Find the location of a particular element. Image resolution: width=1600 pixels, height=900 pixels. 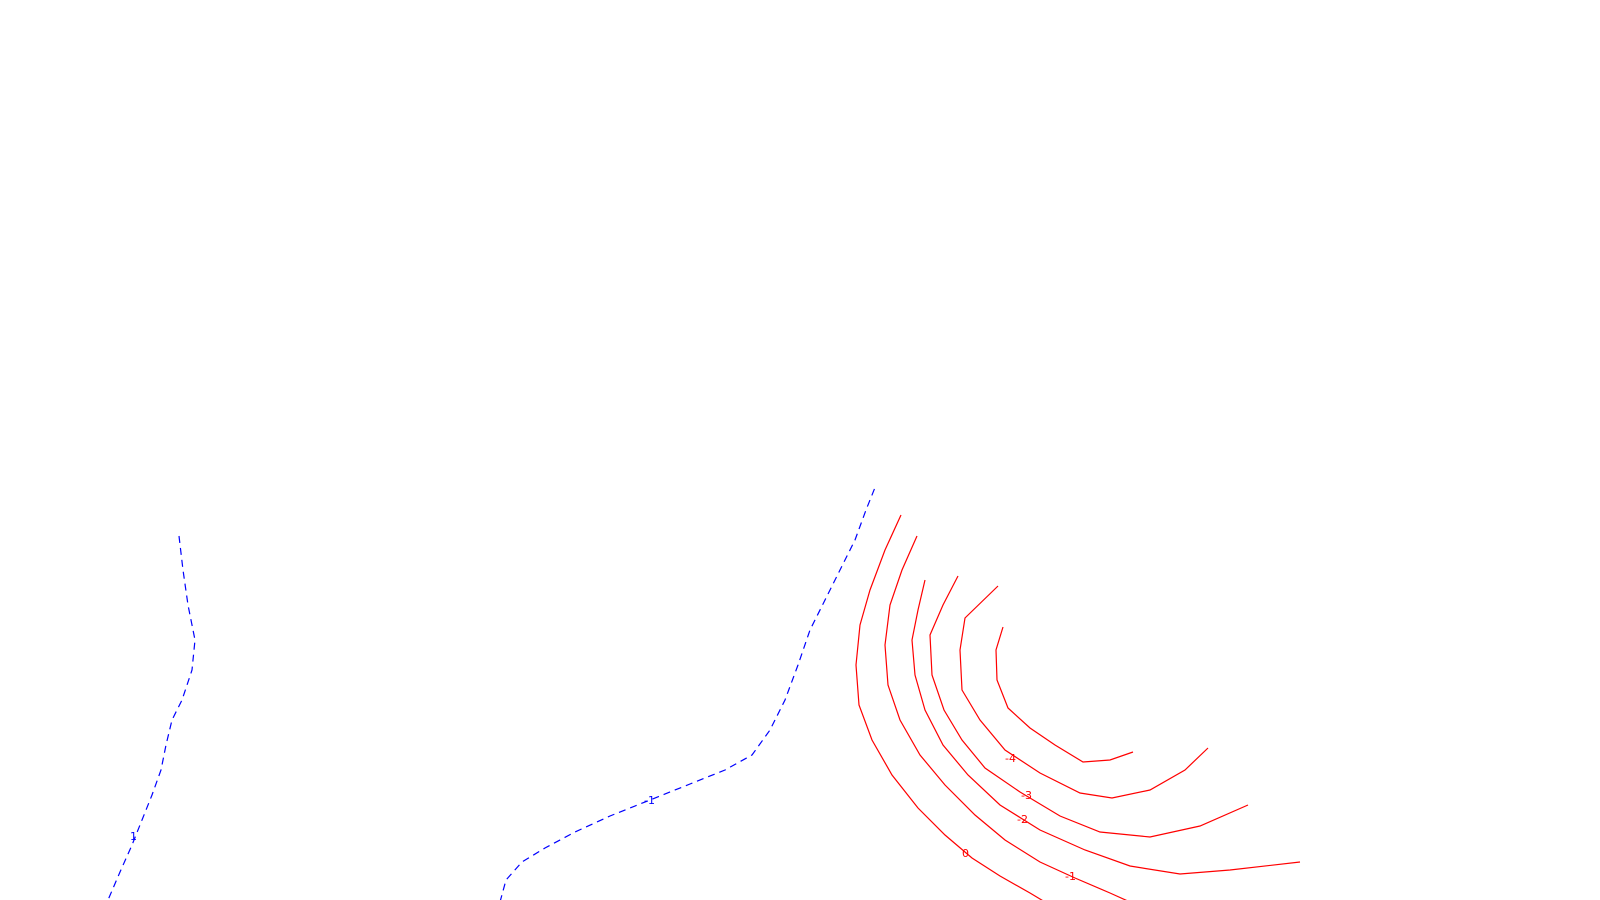

red-contour-neg3 is located at coordinates (1089, 706).